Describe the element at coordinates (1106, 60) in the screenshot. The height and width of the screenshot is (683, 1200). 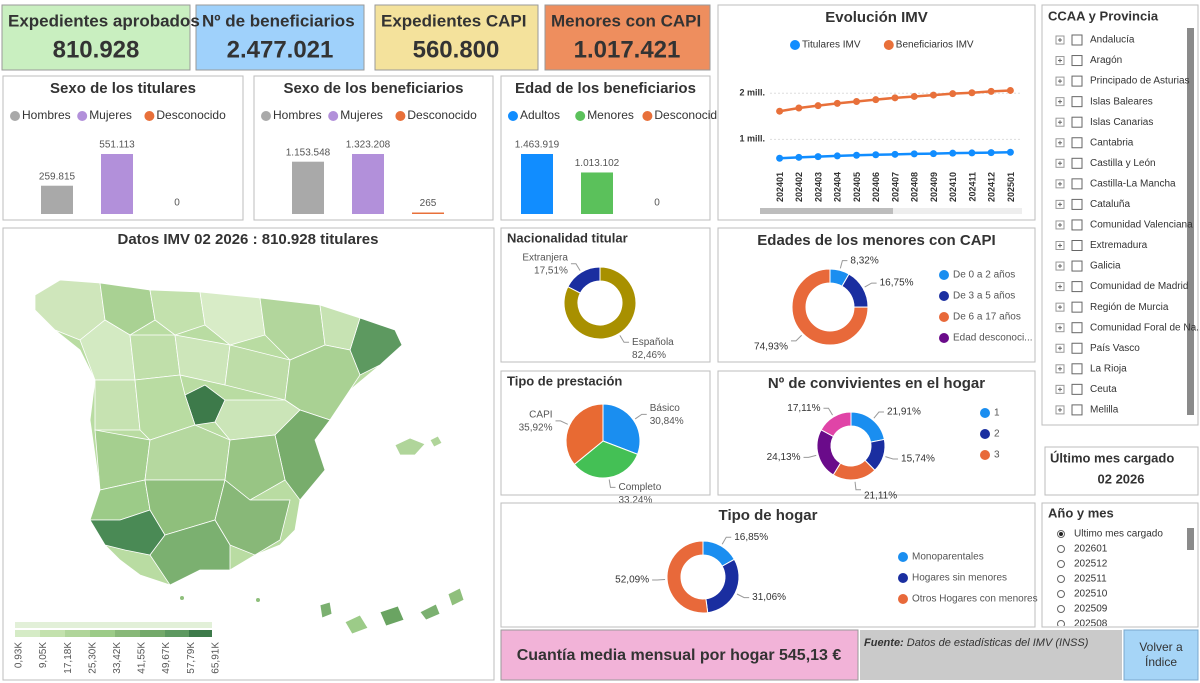
I see `slicer-item: Aragón` at that location.